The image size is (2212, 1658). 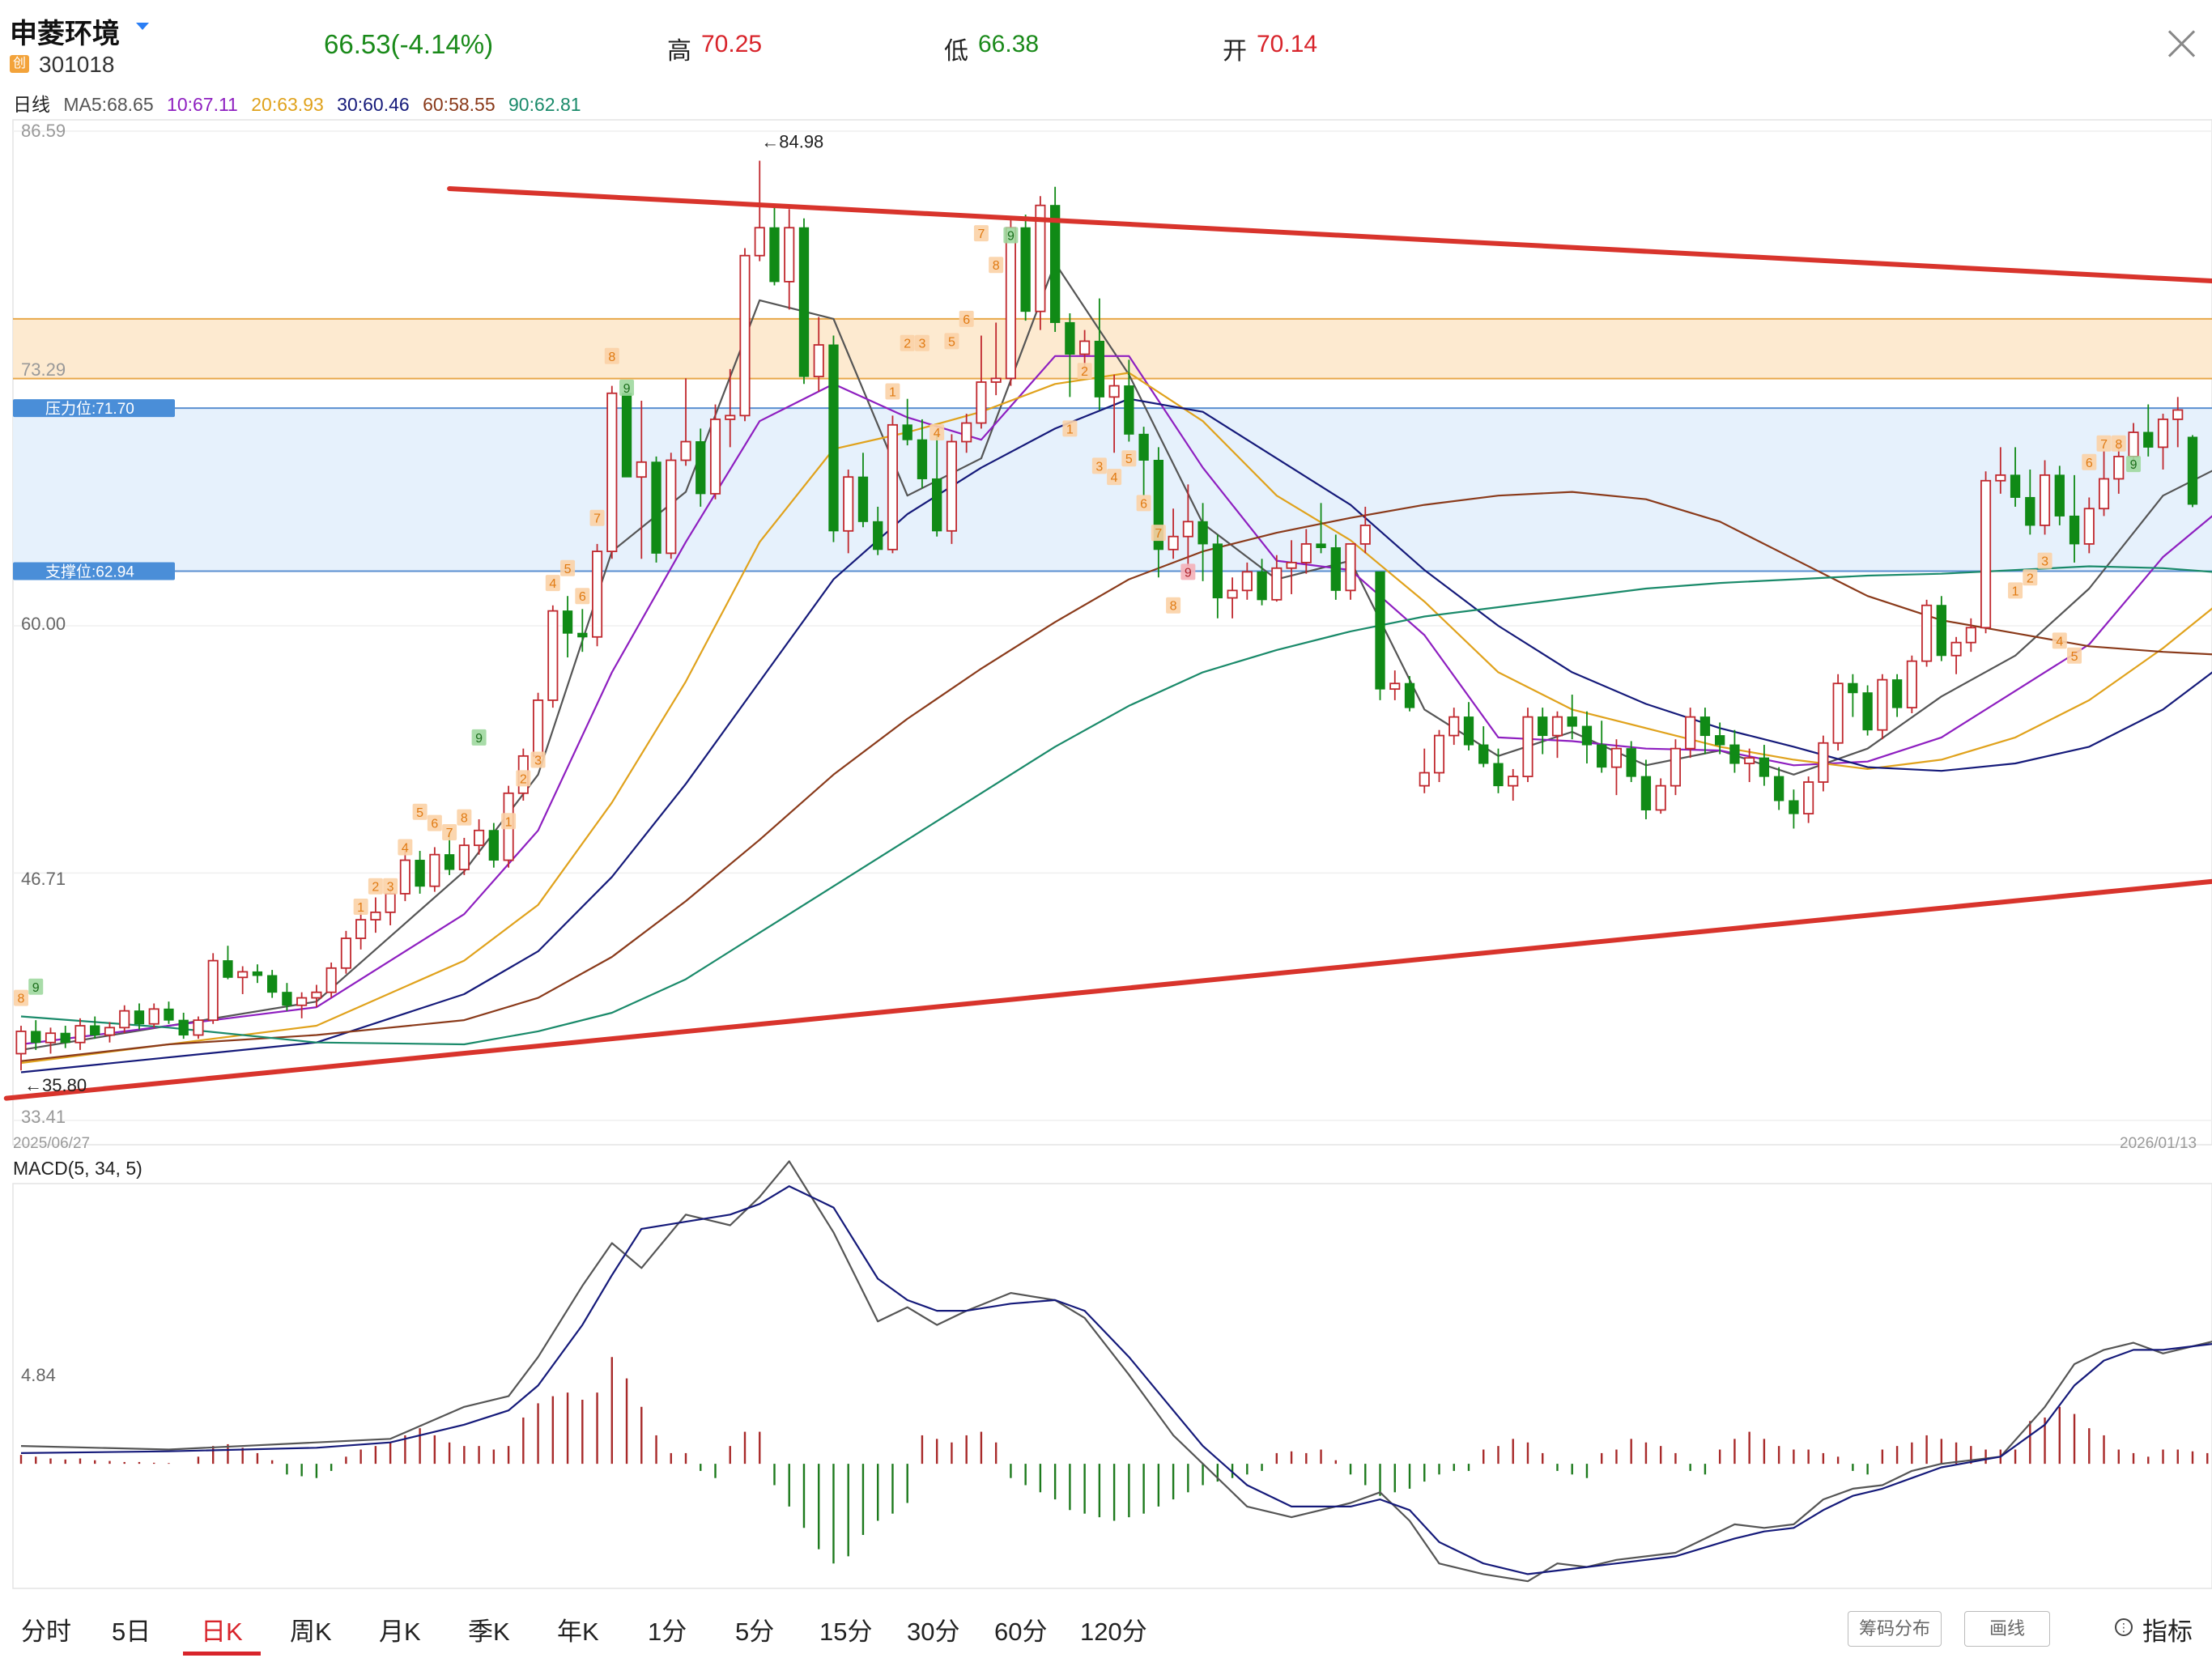 I want to click on td-label-4: 3, so click(x=391, y=888).